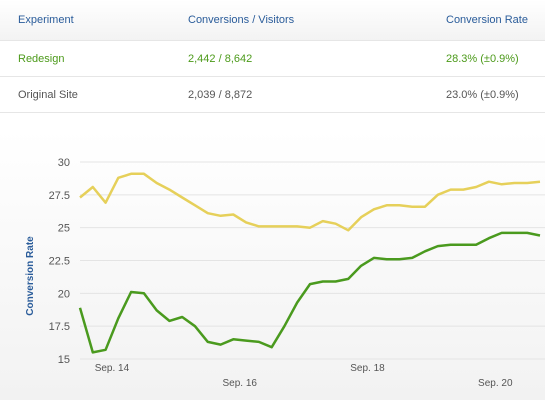  I want to click on y-tick-label: 22.5, so click(59, 262).